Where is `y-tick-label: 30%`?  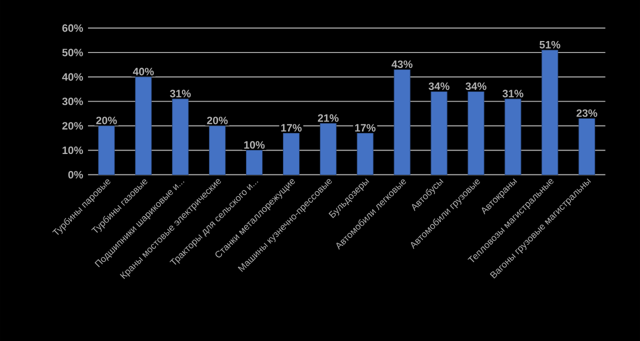
y-tick-label: 30% is located at coordinates (73, 102).